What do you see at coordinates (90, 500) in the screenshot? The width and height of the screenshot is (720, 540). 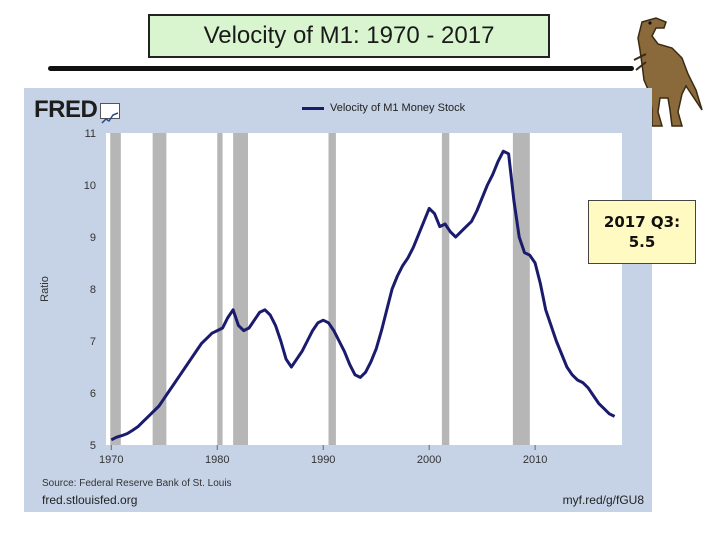 I see `fred-site-link: fred.stlouisfed.org` at bounding box center [90, 500].